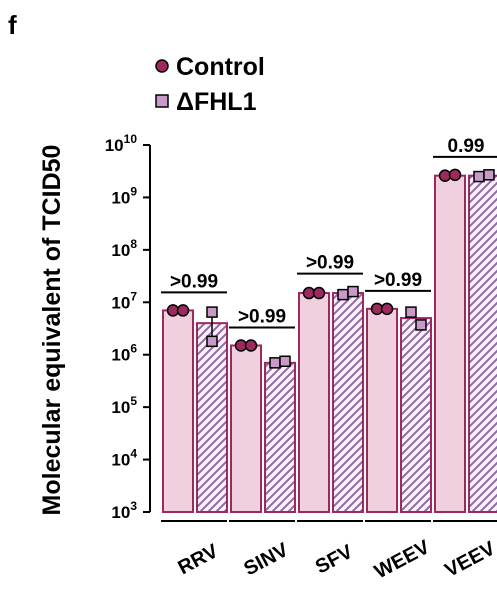  I want to click on bar-control-sfv, so click(314, 402).